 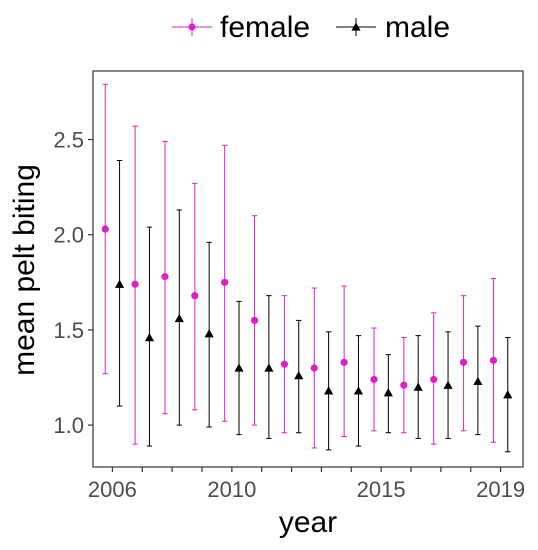 I want to click on y-tick-label: 1.5, so click(x=68, y=330).